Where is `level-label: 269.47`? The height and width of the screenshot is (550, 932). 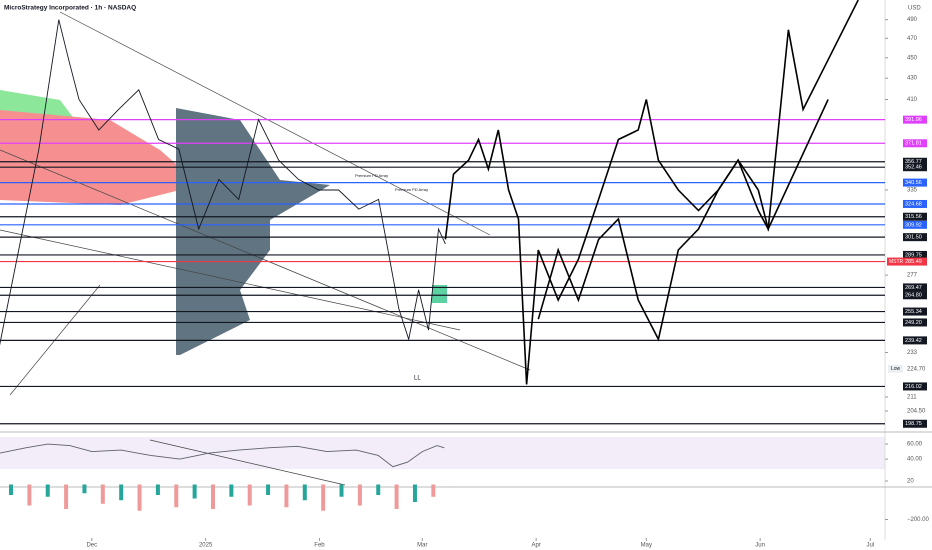
level-label: 269.47 is located at coordinates (913, 288).